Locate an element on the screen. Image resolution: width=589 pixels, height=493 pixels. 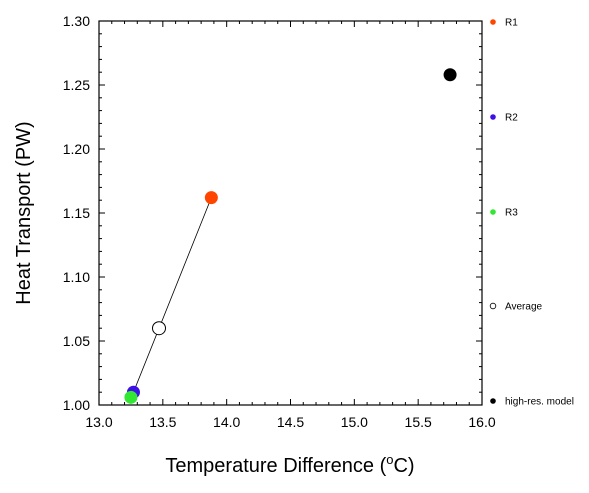
connector-line-layer is located at coordinates (172, 295).